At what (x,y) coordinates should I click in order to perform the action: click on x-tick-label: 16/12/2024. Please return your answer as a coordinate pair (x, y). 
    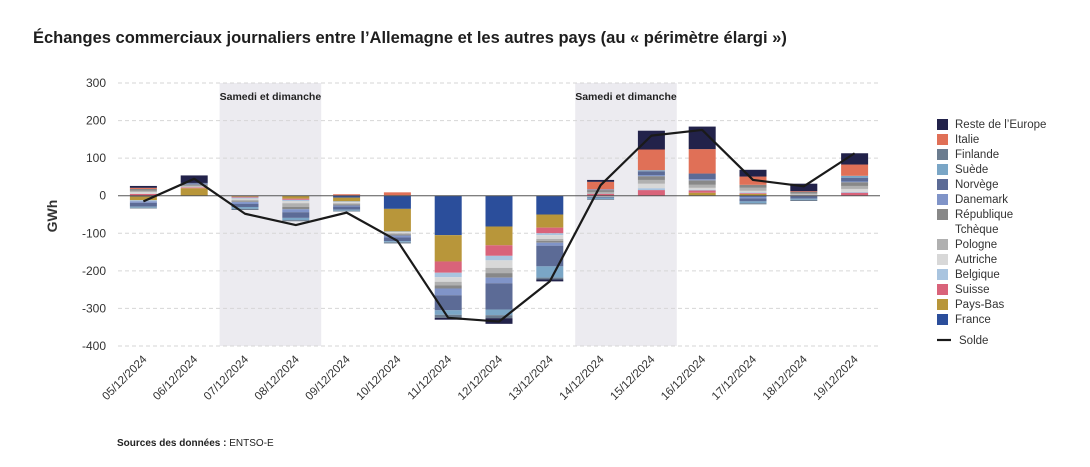
    Looking at the image, I should click on (684, 378).